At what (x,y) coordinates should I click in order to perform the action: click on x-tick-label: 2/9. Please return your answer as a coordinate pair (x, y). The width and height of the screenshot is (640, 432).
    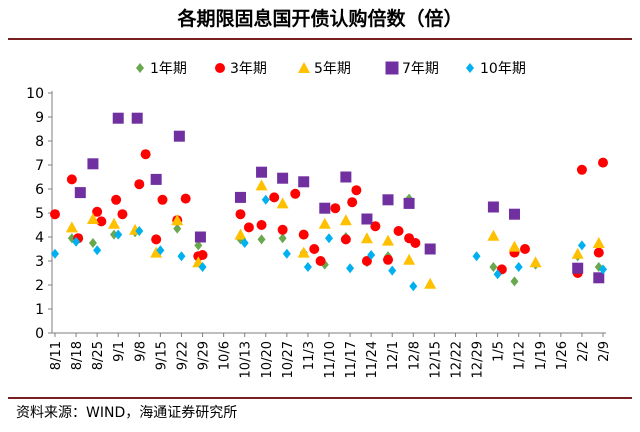
    Looking at the image, I should click on (604, 351).